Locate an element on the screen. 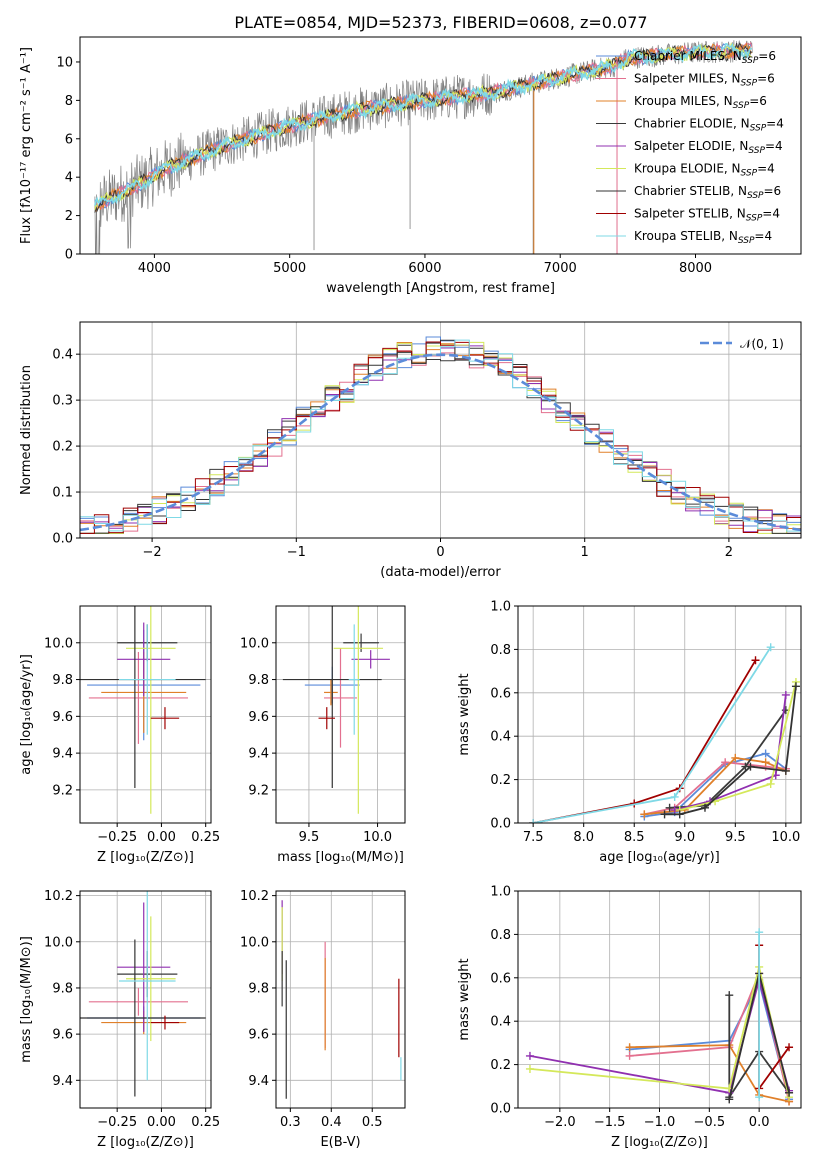  y-tick-label: 6 is located at coordinates (69, 139).